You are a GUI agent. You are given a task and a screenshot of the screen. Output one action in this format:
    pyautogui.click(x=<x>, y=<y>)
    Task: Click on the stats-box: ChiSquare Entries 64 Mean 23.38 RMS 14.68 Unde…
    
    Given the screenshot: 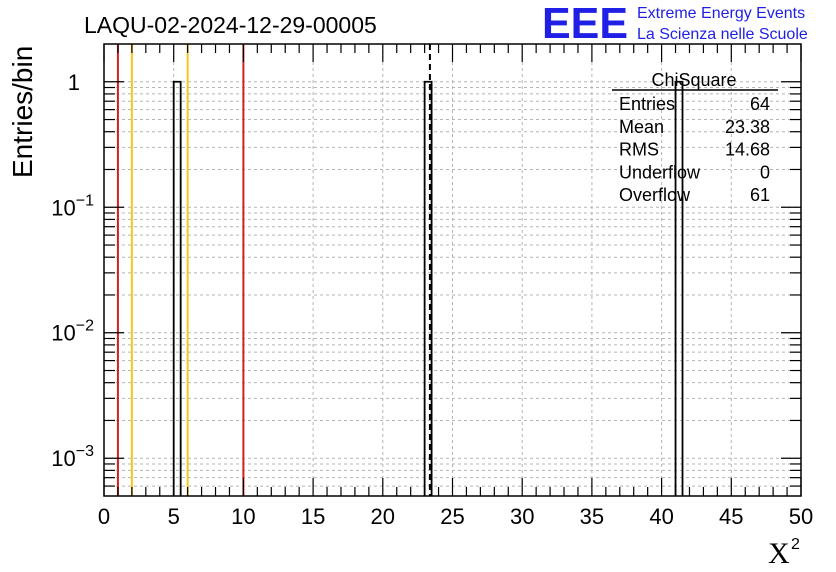 What is the action you would take?
    pyautogui.click(x=695, y=137)
    